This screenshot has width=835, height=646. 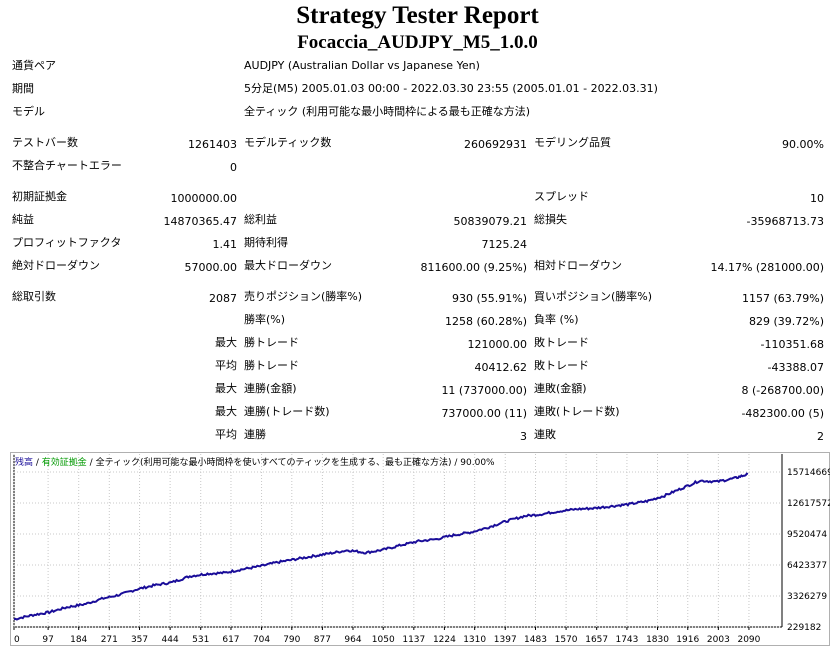 What do you see at coordinates (490, 221) in the screenshot?
I see `gross-profit-value: 50839079.21` at bounding box center [490, 221].